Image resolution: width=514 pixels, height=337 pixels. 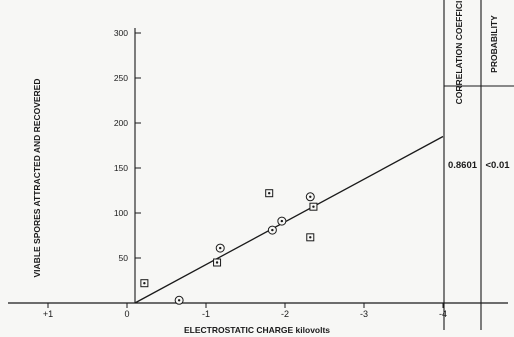 What do you see at coordinates (127, 145) in the screenshot?
I see `y-ticks: 50 100 150 200 250 300` at bounding box center [127, 145].